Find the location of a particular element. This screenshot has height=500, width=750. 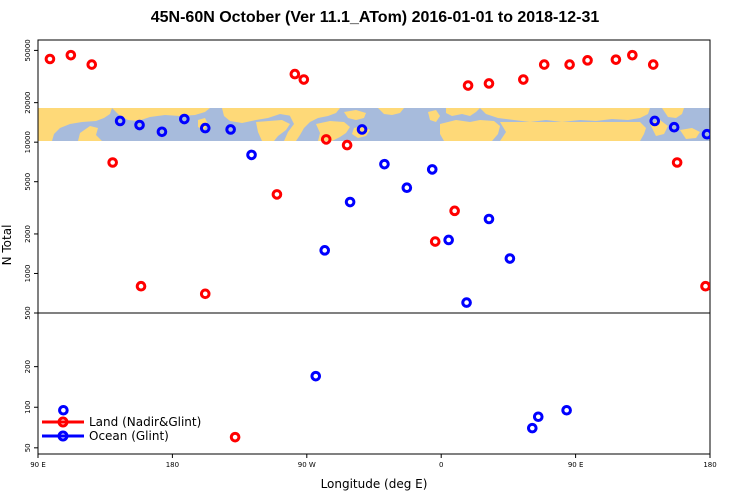

y-tick-label: 500 is located at coordinates (28, 312).